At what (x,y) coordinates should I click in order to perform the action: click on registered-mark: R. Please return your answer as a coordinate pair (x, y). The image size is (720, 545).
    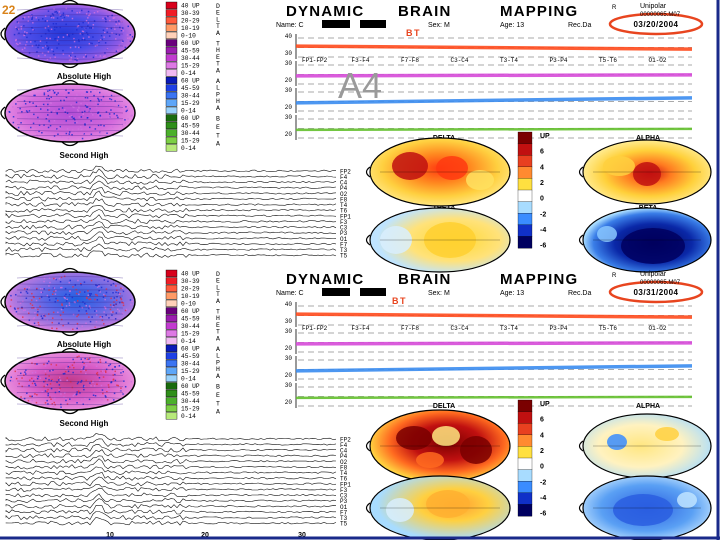
    Looking at the image, I should click on (614, 276).